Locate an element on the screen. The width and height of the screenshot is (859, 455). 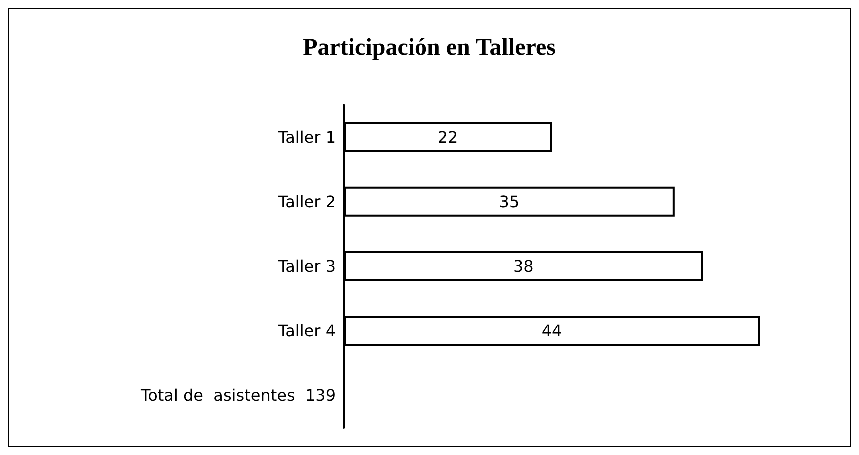
chart-title: Participación en Talleres is located at coordinates (429, 48).